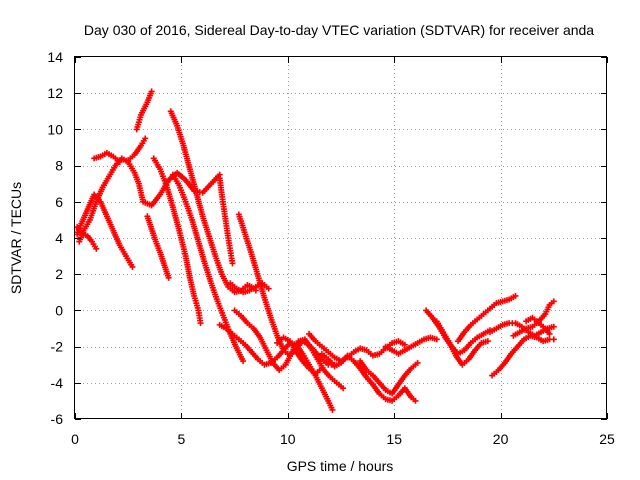 This screenshot has width=640, height=480. What do you see at coordinates (59, 166) in the screenshot?
I see `y-tick-label: 8` at bounding box center [59, 166].